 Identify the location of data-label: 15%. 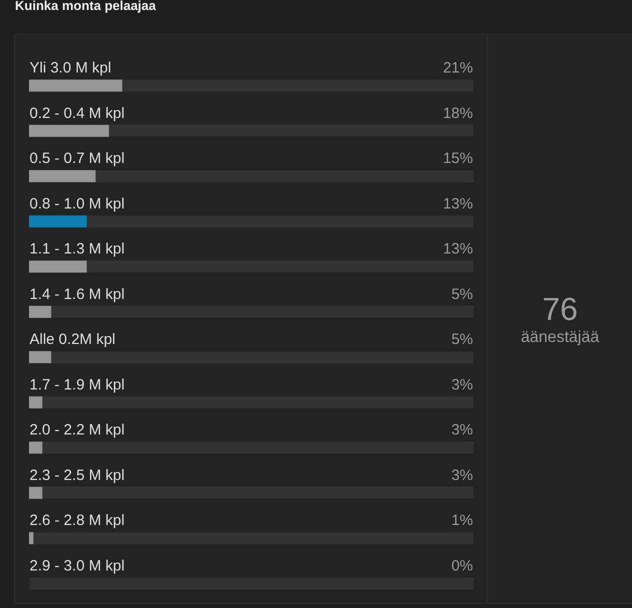
(457, 159).